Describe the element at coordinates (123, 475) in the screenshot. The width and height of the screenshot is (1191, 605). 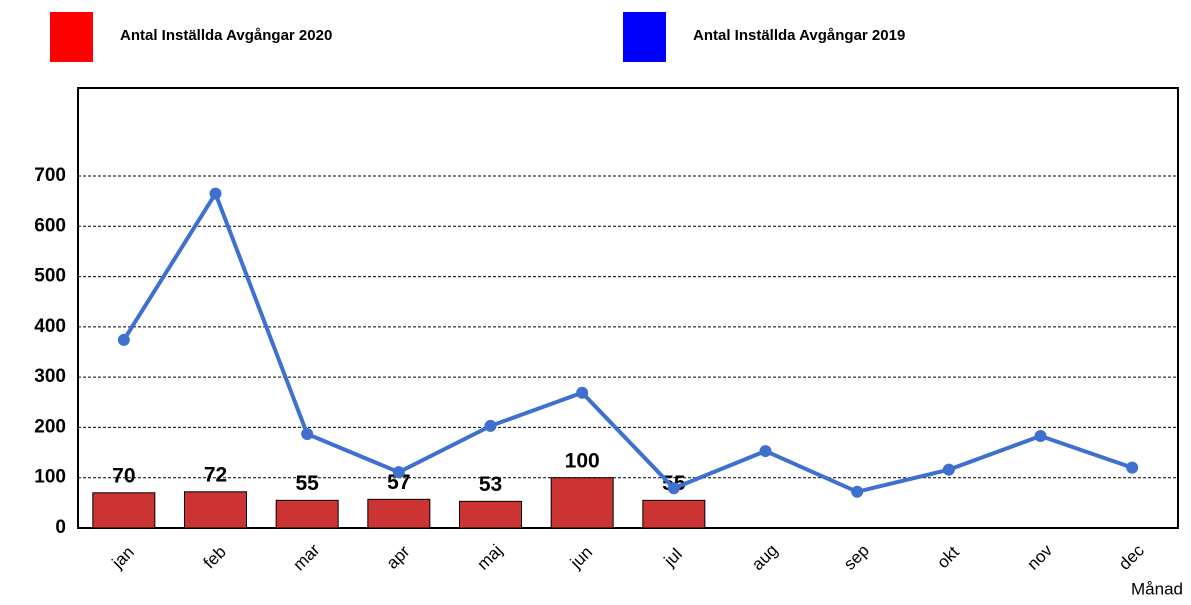
I see `data-label: 70` at that location.